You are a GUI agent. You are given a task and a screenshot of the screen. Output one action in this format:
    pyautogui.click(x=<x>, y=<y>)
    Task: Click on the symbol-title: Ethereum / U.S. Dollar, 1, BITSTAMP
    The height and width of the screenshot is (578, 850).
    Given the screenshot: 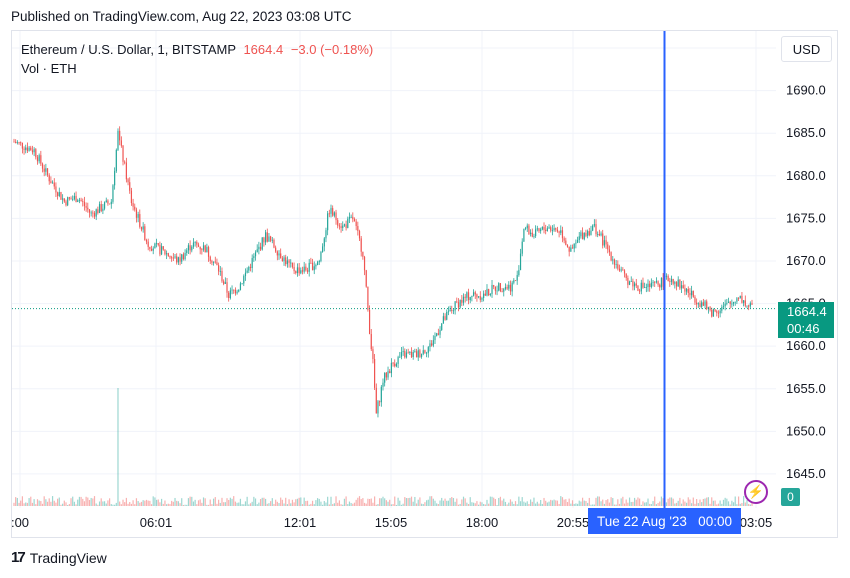 What is the action you would take?
    pyautogui.click(x=128, y=49)
    